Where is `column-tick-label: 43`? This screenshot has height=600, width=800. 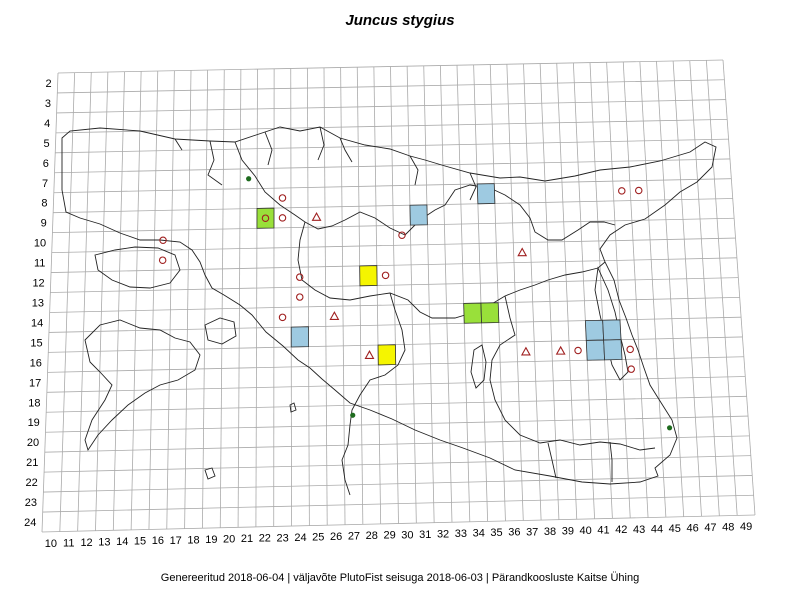 column-tick-label: 43 is located at coordinates (639, 530).